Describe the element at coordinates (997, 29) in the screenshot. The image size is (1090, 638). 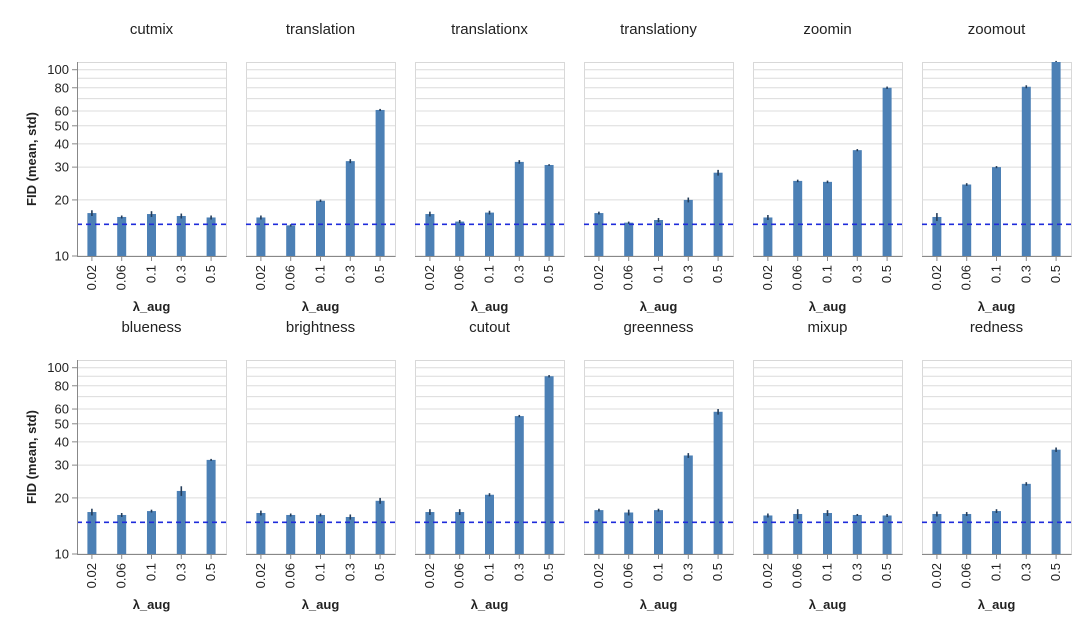
I see `panel-title: zoomout` at that location.